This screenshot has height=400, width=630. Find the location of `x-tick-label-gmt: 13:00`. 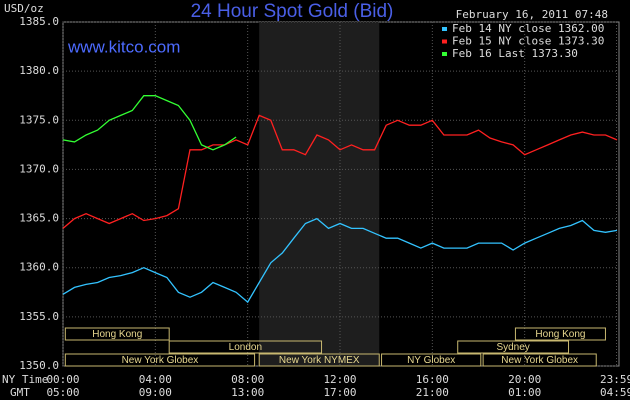

x-tick-label-gmt: 13:00 is located at coordinates (247, 392).